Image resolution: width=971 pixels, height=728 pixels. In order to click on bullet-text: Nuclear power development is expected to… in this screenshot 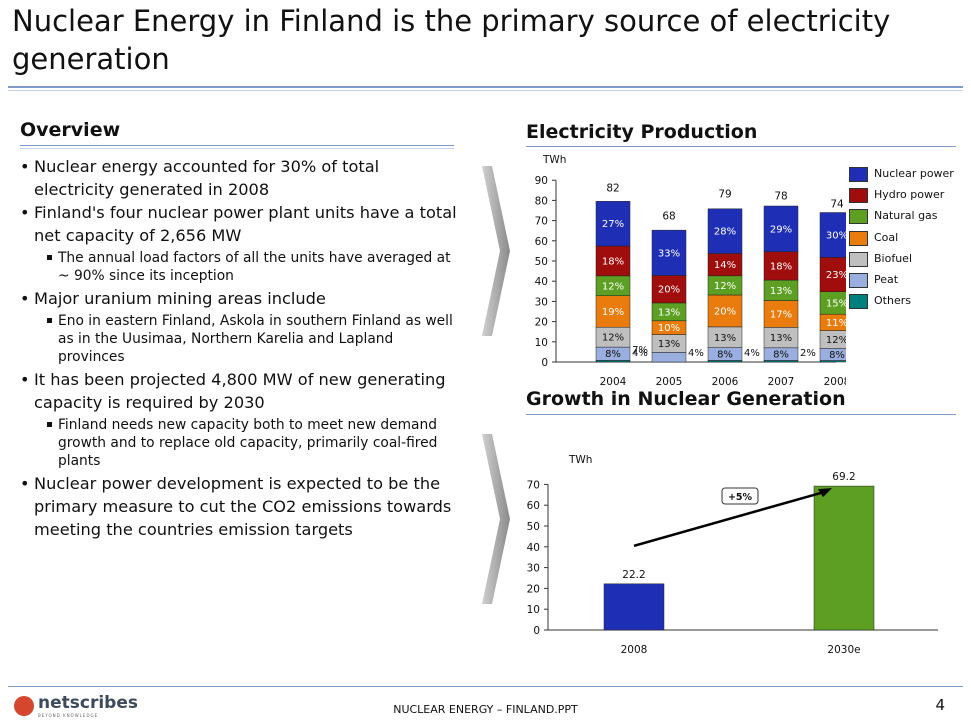, I will do `click(243, 506)`.